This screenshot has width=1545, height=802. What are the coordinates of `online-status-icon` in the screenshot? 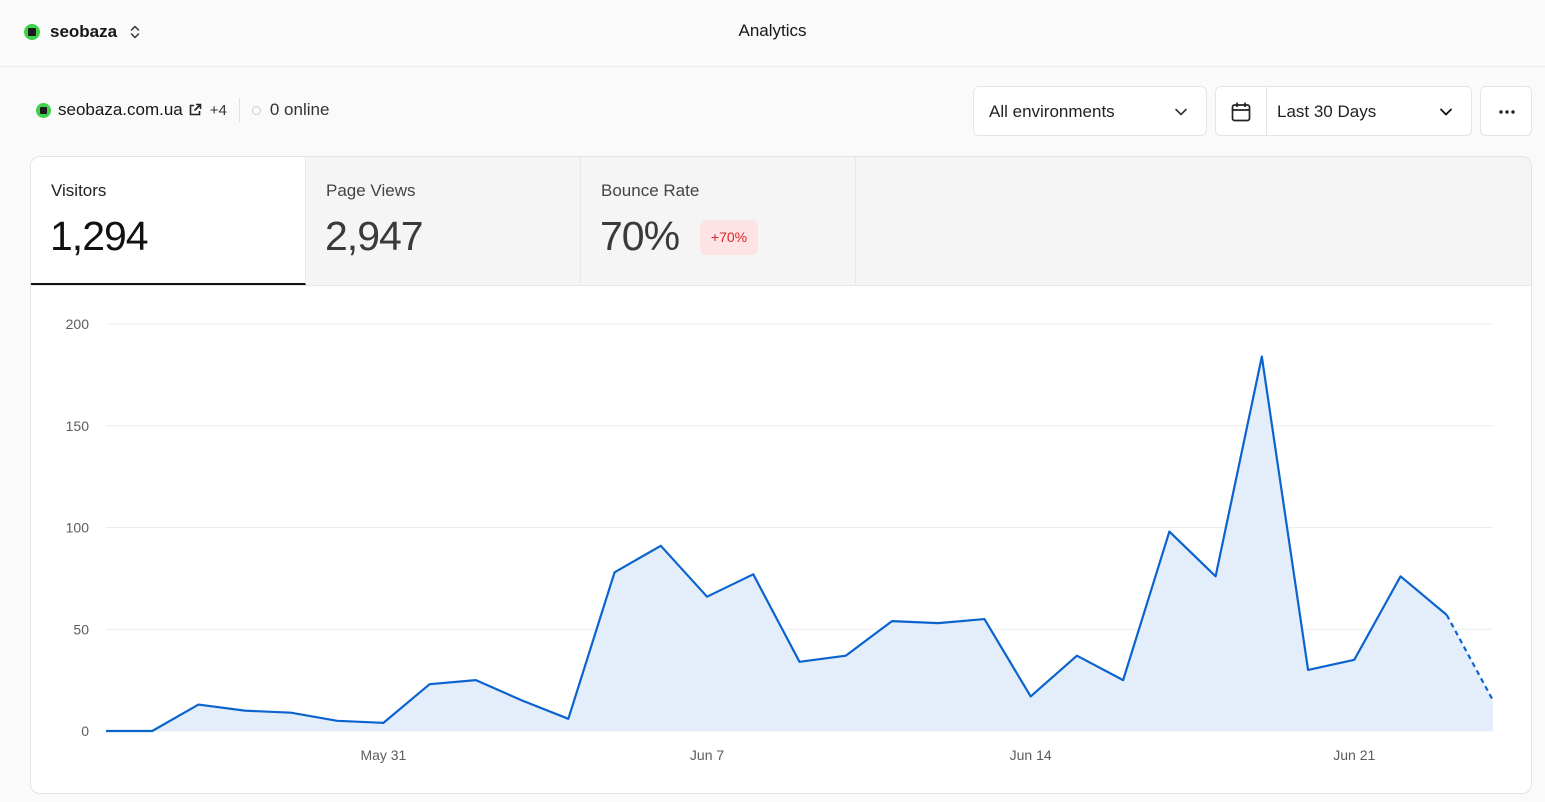 It's located at (256, 110).